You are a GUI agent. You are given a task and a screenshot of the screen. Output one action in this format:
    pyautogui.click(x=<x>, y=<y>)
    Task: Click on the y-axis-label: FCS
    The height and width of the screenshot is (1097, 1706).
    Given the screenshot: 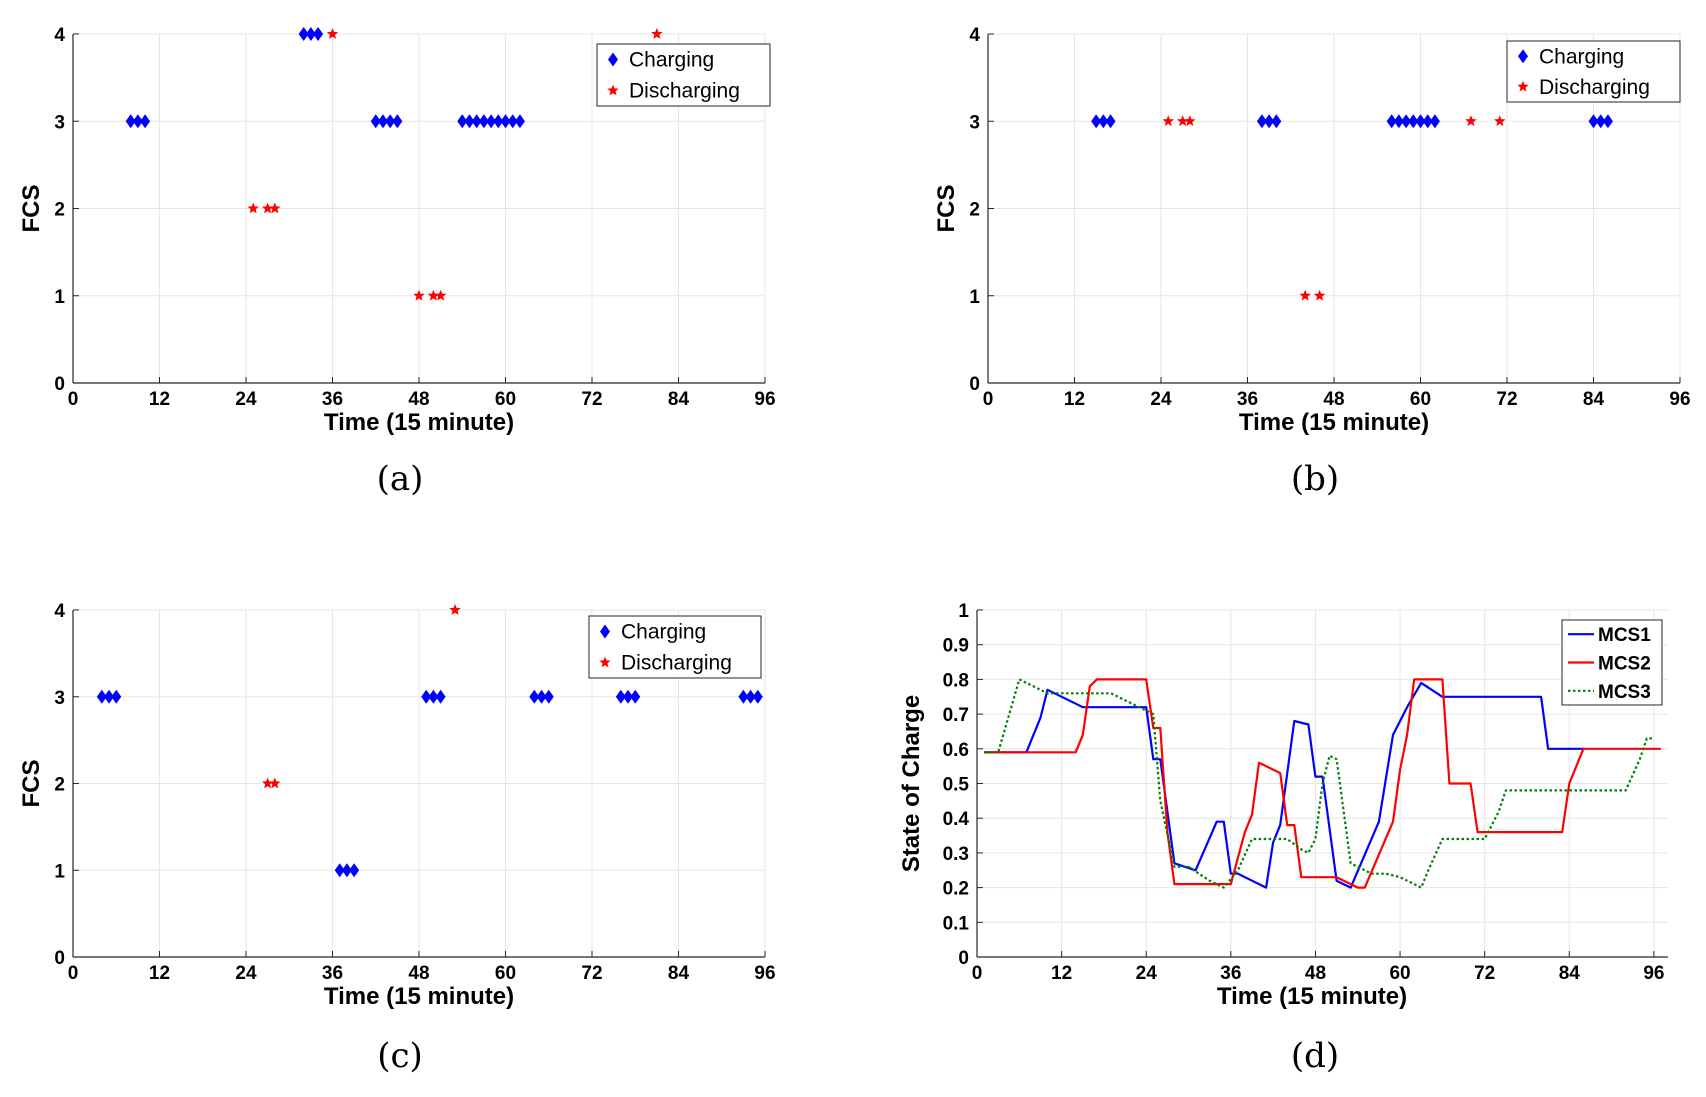 What is the action you would take?
    pyautogui.click(x=946, y=209)
    